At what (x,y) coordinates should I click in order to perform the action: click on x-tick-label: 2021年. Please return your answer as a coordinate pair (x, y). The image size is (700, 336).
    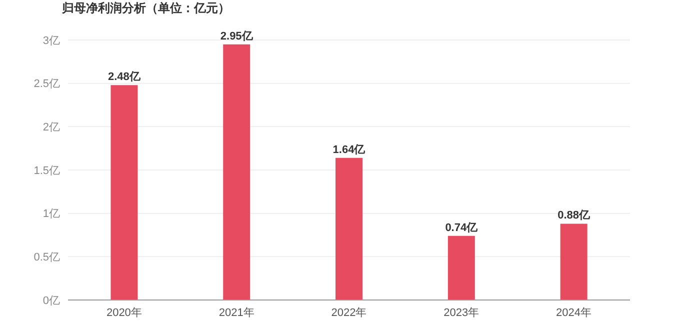
    Looking at the image, I should click on (236, 312).